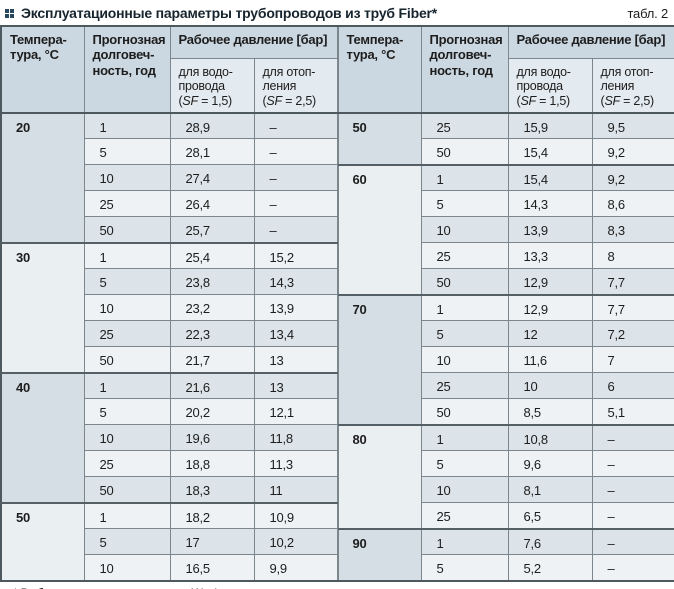 The image size is (674, 589). I want to click on table-row: 5 17 10,2, so click(169, 542).